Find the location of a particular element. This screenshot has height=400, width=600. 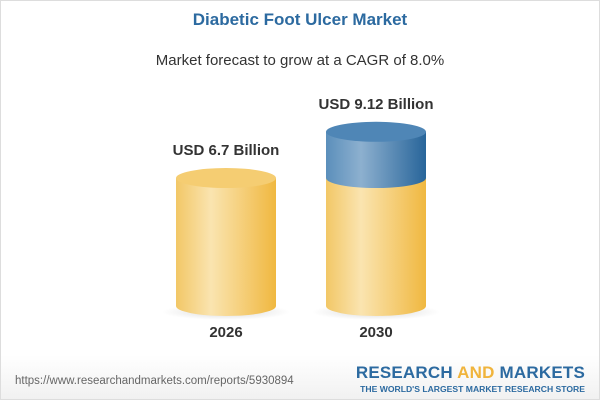

logo-word: AND is located at coordinates (476, 372).